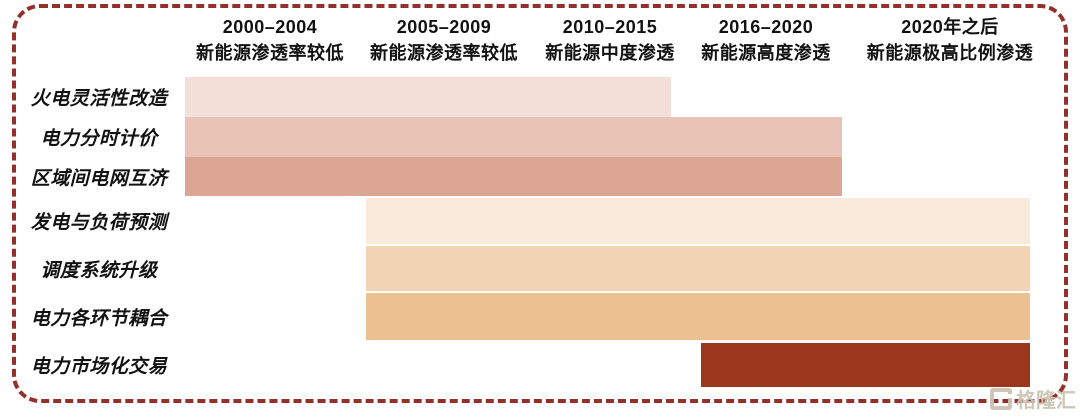  Describe the element at coordinates (270, 27) in the screenshot. I see `column-period-label: 2000–2004` at that location.